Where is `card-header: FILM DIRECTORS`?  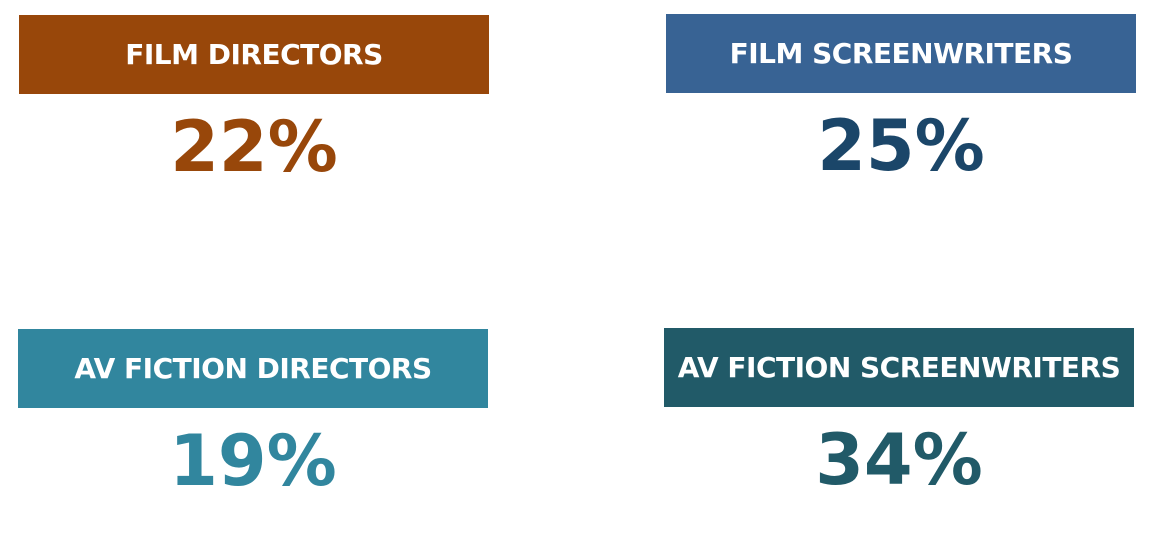
card-header: FILM DIRECTORS is located at coordinates (254, 54).